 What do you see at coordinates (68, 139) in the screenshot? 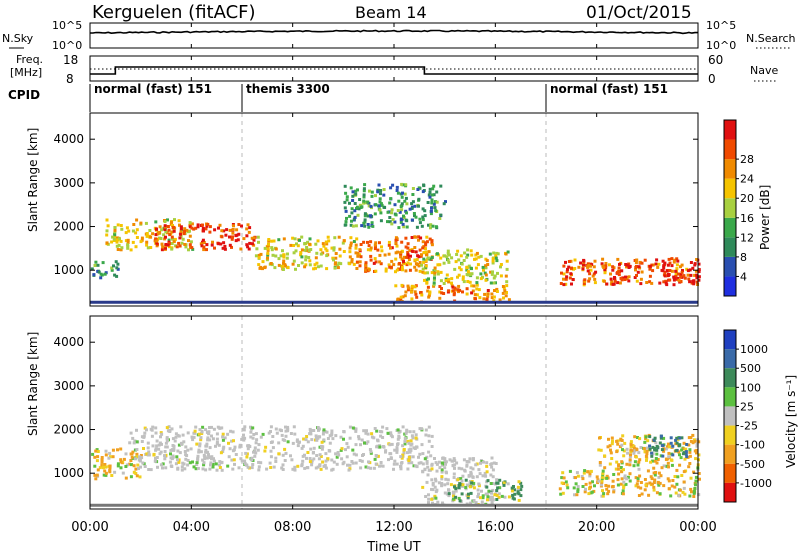
I see `ytick-label: 4000` at bounding box center [68, 139].